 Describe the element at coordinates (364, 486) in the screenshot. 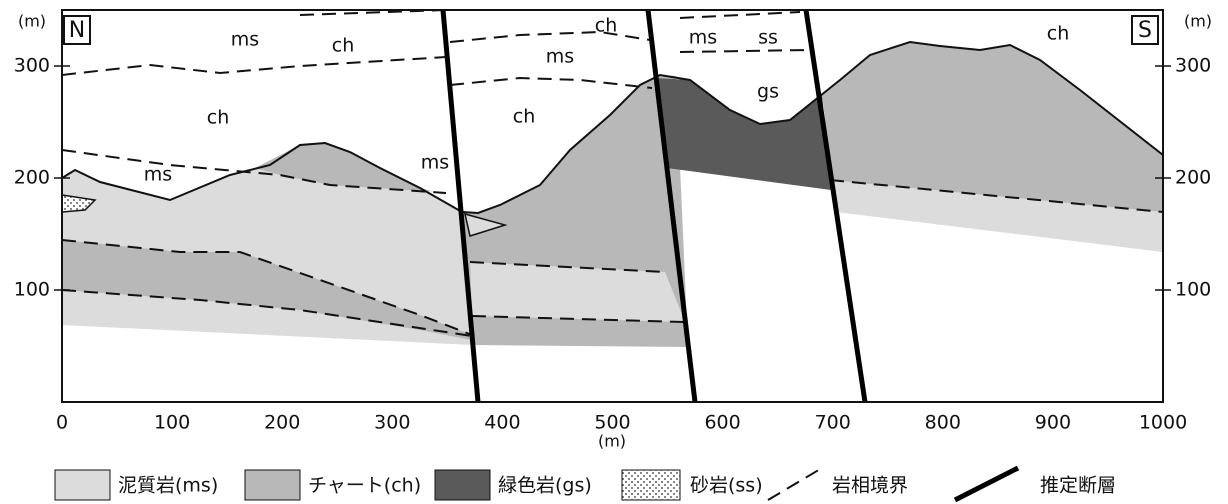

I see `legend-label: チャート(ch)` at that location.